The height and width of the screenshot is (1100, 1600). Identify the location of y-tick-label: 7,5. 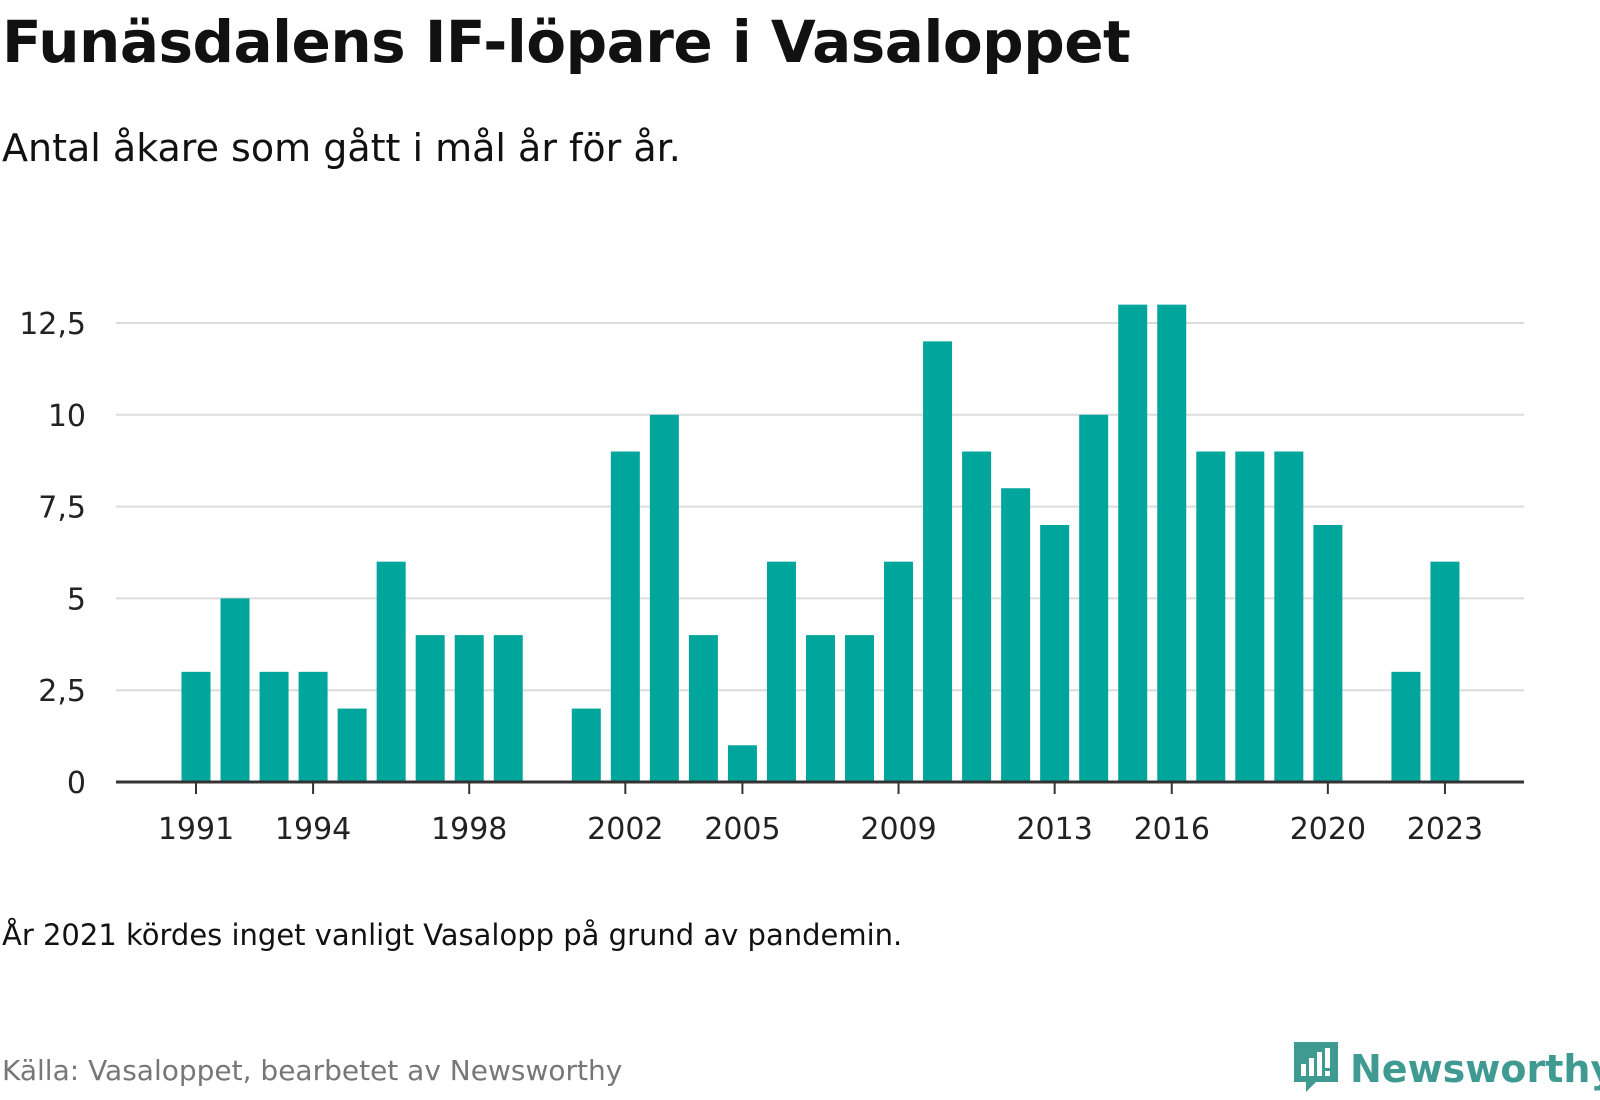
(62, 508).